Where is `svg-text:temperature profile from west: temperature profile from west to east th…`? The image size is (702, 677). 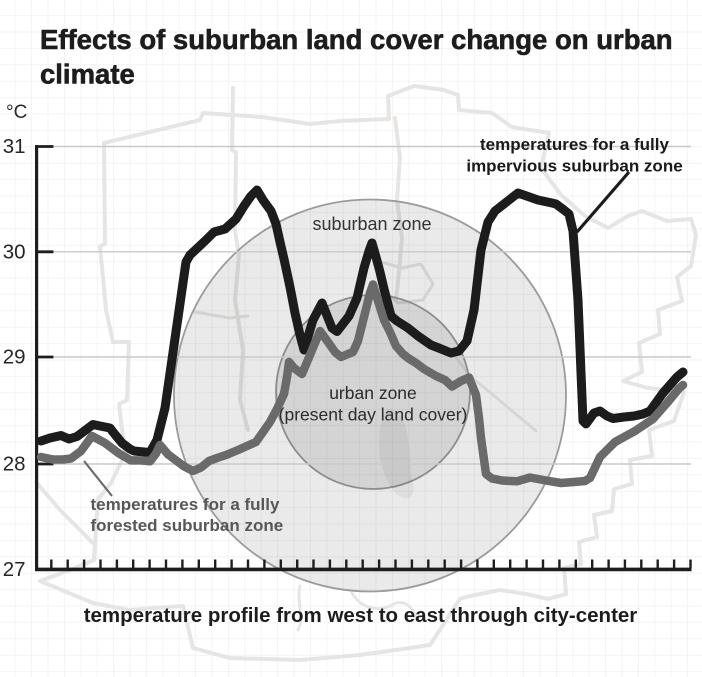 svg-text:temperature profile from west: temperature profile from west to east th… is located at coordinates (361, 615).